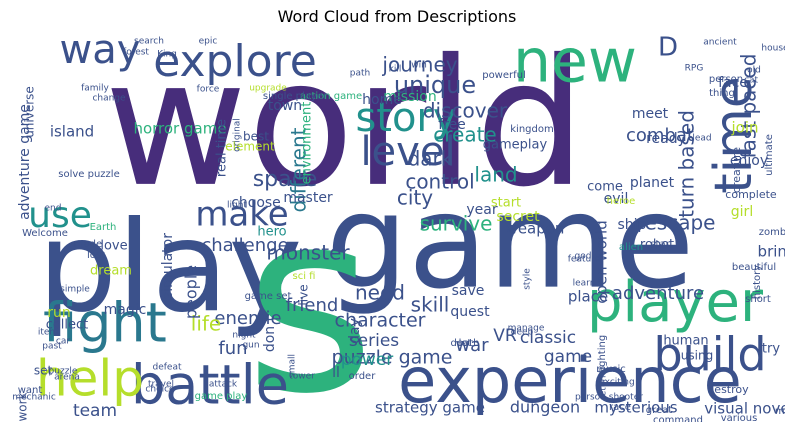 The image size is (794, 429). I want to click on word-secret: secret, so click(518, 217).